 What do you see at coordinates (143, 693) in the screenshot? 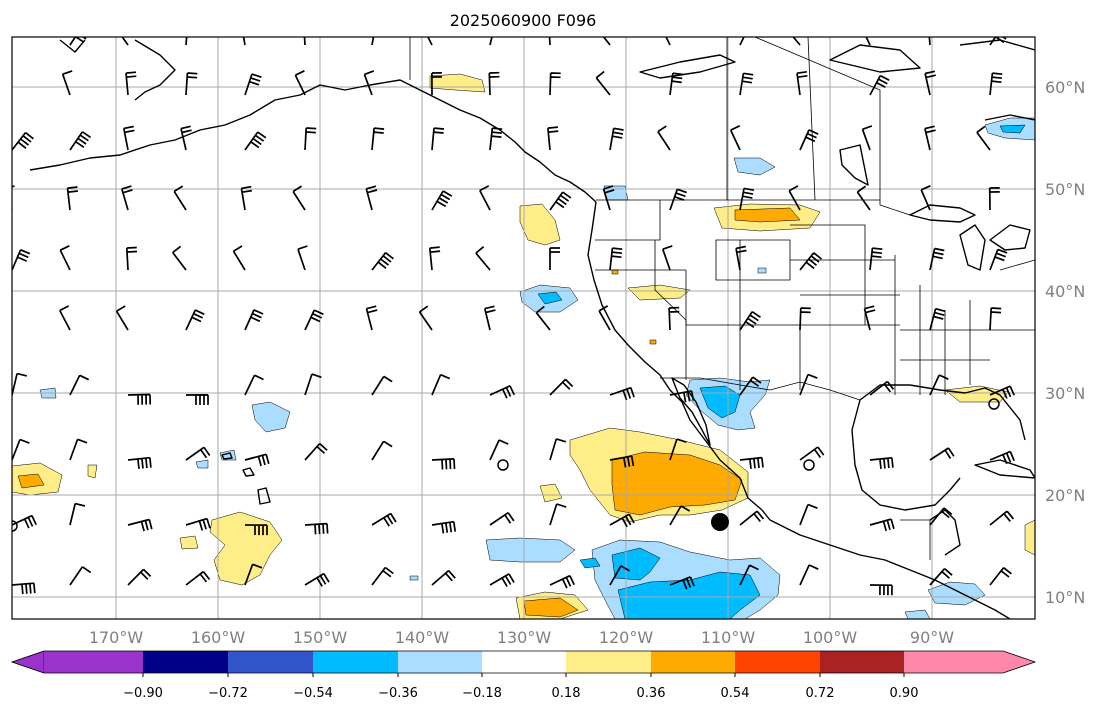
I see `colorbar-tick-label: −0.90` at bounding box center [143, 693].